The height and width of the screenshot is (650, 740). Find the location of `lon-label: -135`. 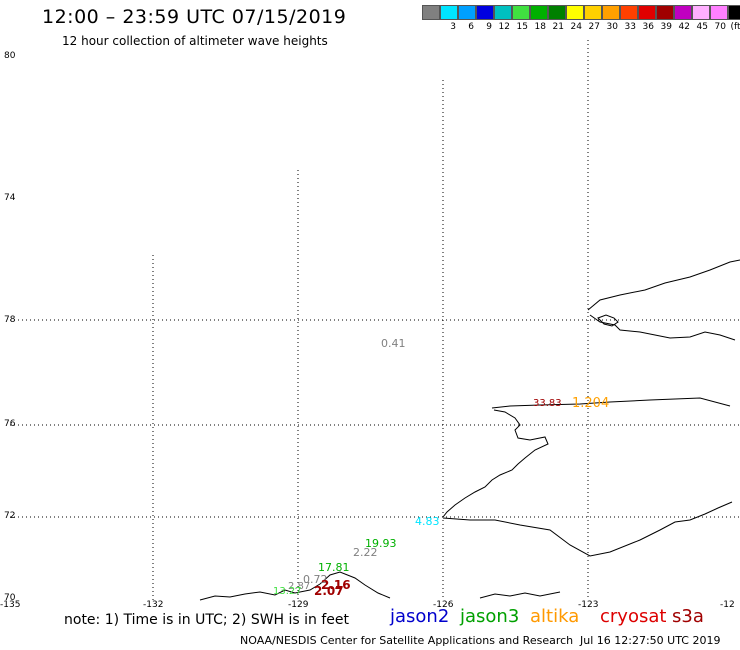

lon-label: -135 is located at coordinates (10, 605).